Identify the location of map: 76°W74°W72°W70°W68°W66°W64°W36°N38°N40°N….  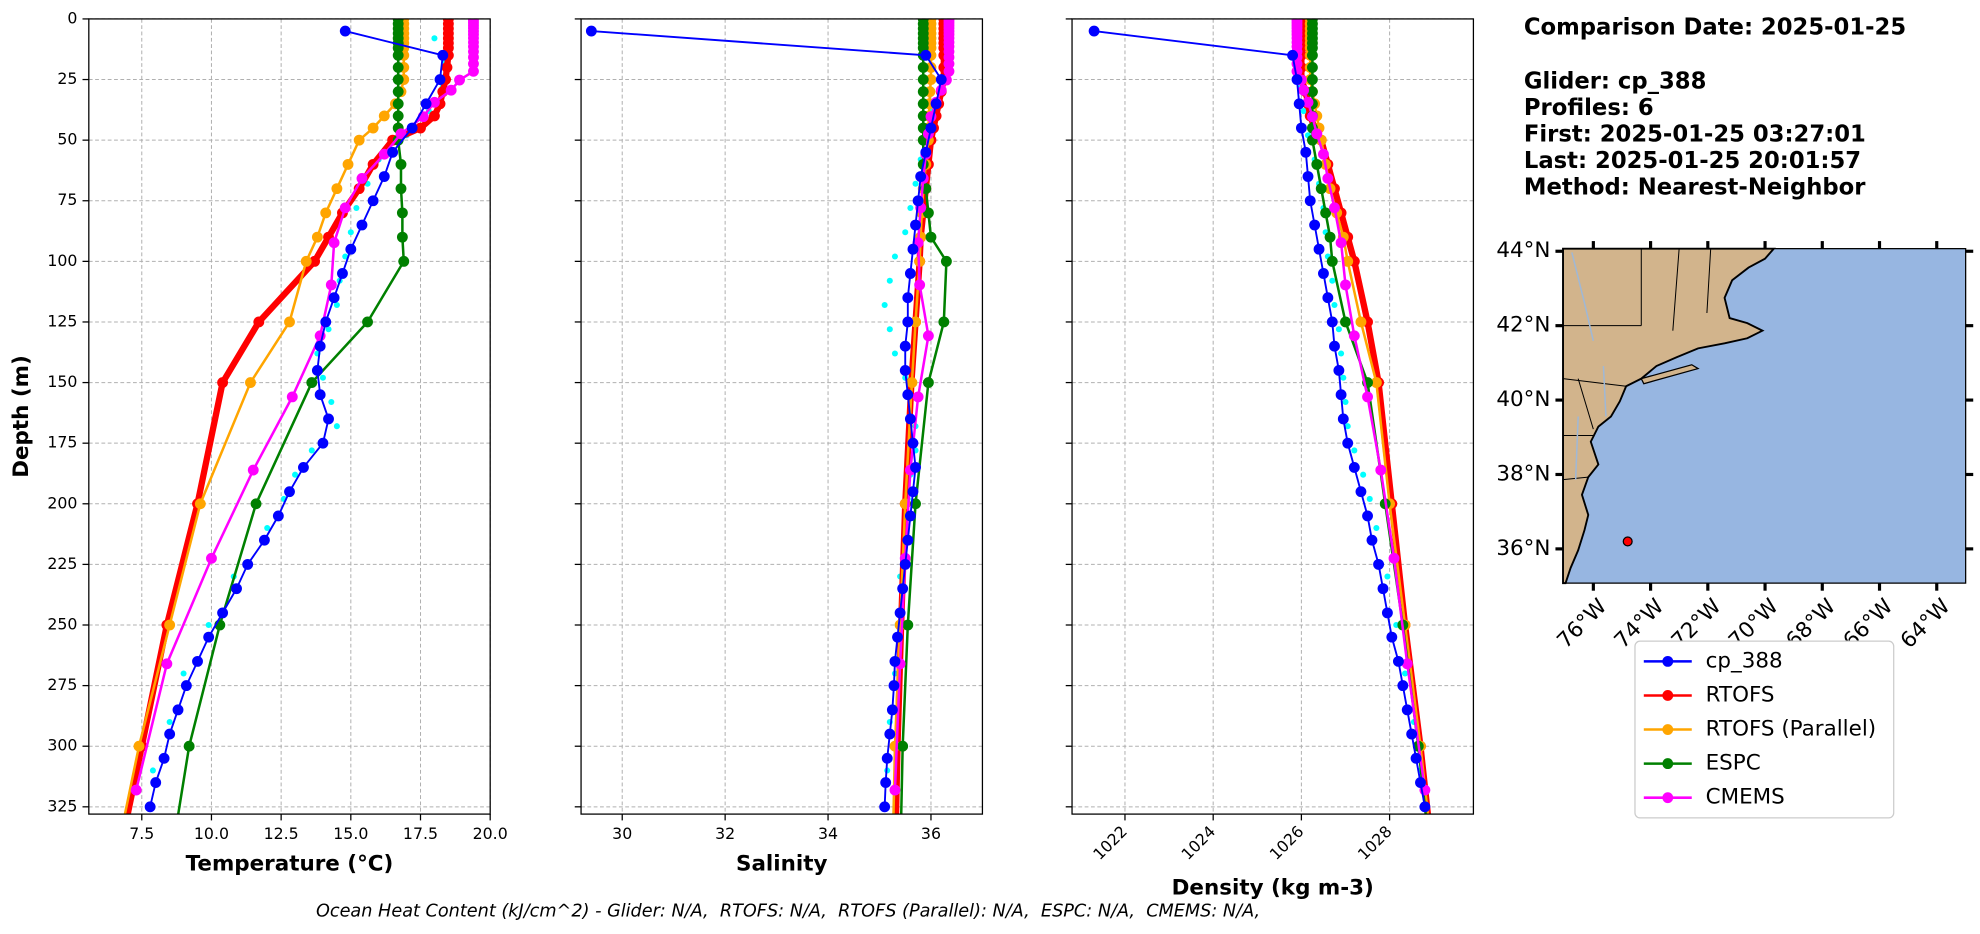
(1735, 446).